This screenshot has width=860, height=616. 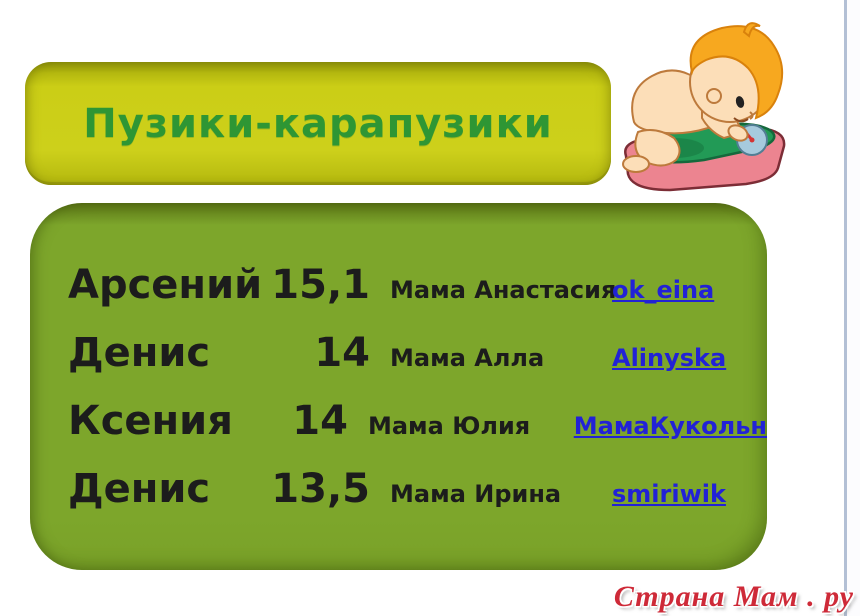 What do you see at coordinates (663, 290) in the screenshot?
I see `profile-link: ok_eina` at bounding box center [663, 290].